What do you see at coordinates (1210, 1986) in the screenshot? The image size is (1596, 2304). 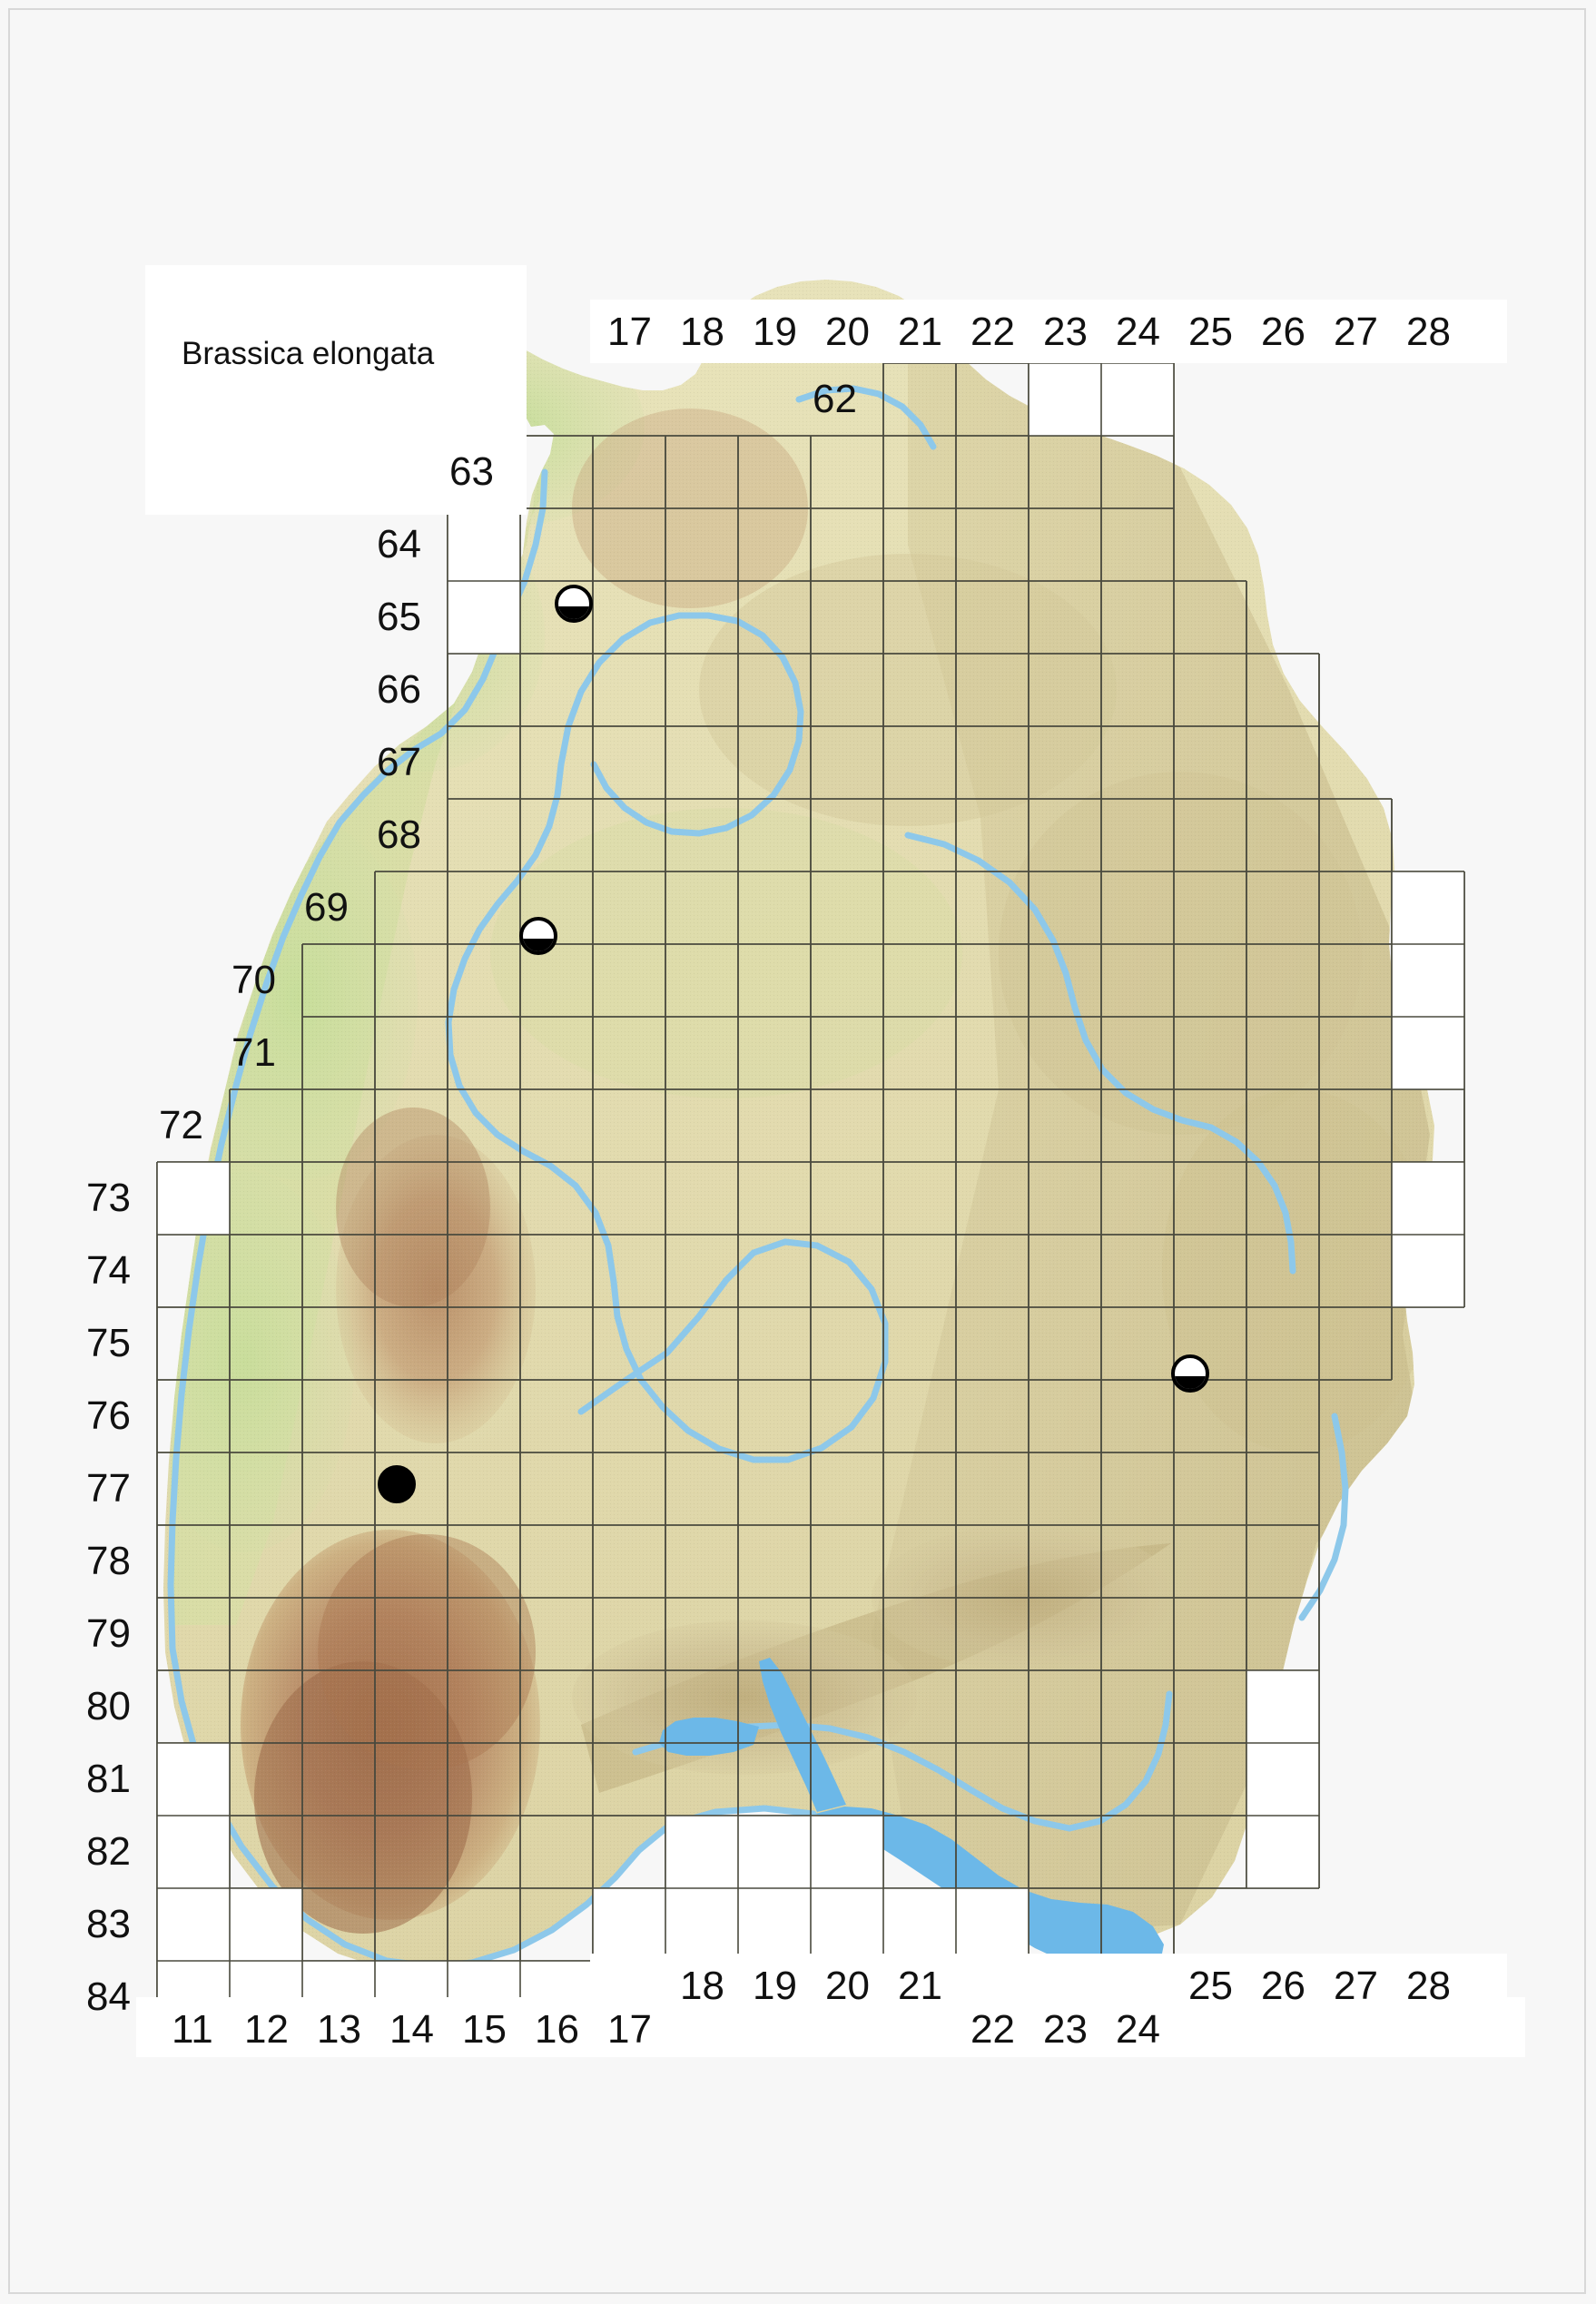 I see `column-label-bottom-25: 25` at bounding box center [1210, 1986].